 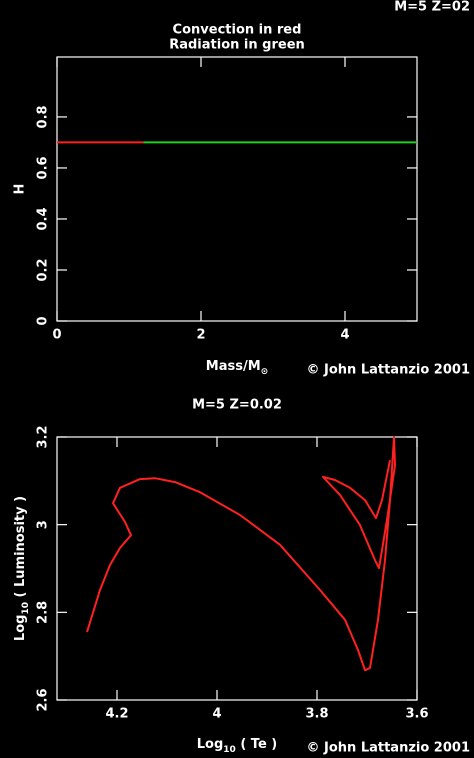 I want to click on y-axis-label: Log10 ( Luminosity ), so click(x=22, y=568).